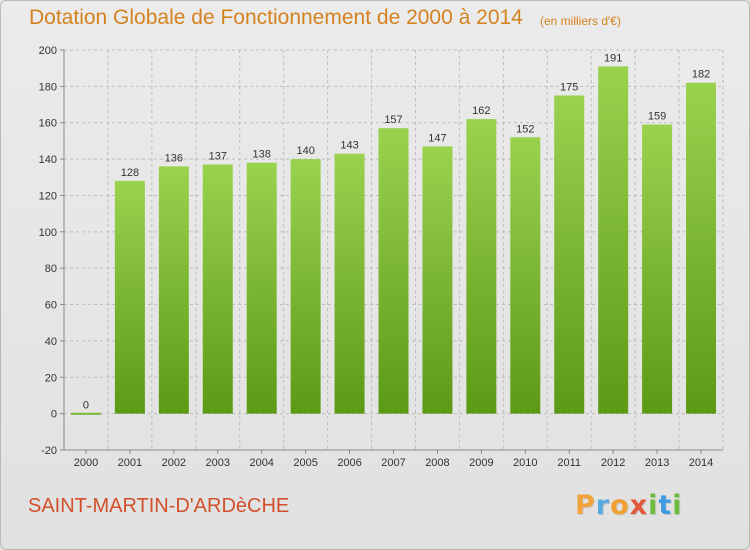 The image size is (750, 550). What do you see at coordinates (701, 75) in the screenshot?
I see `value-label-2014: 182` at bounding box center [701, 75].